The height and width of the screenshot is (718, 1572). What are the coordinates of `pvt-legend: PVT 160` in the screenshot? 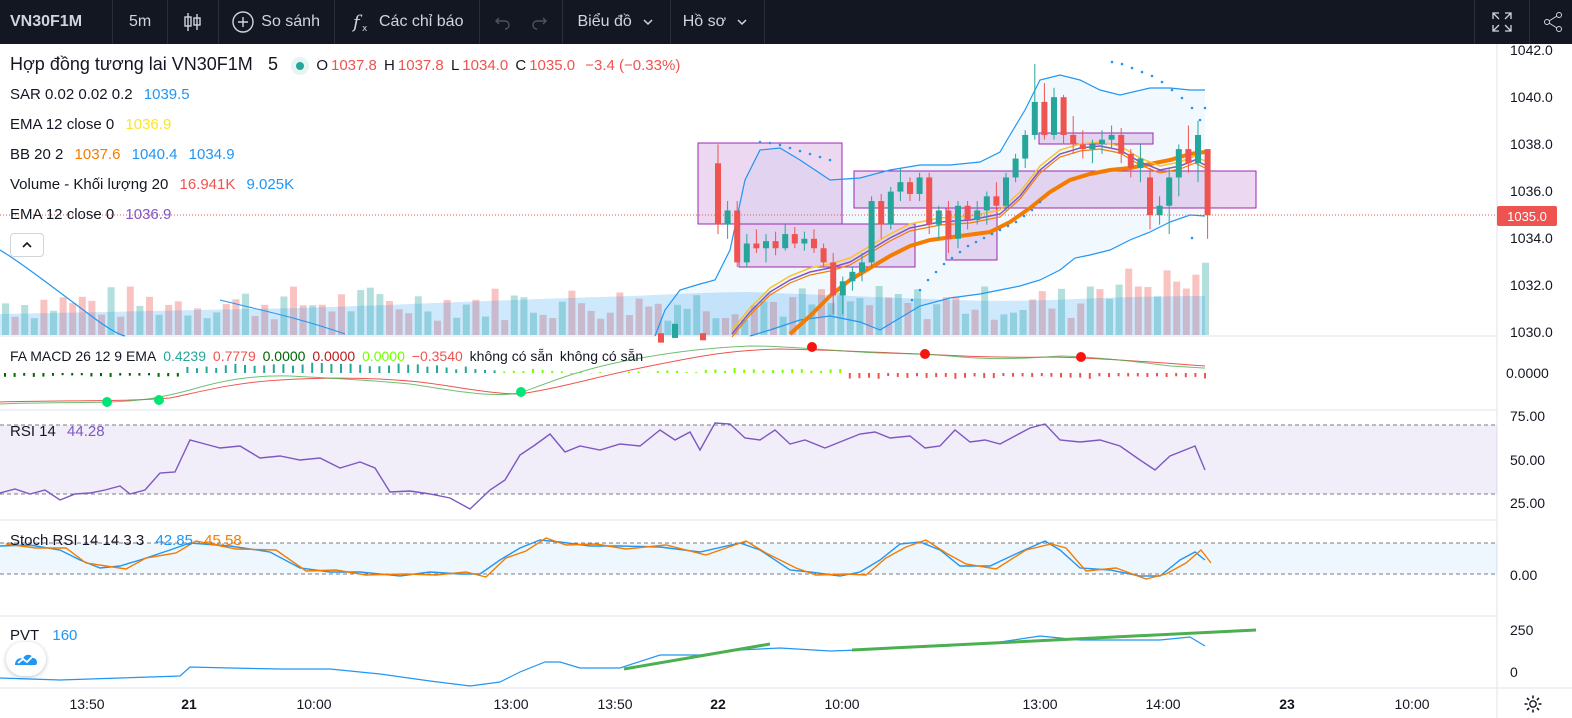 It's located at (45, 635).